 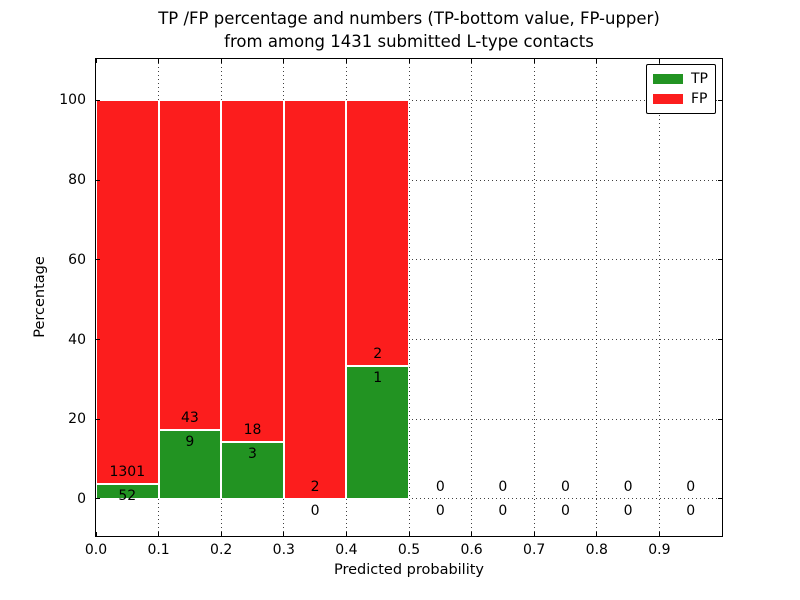 What do you see at coordinates (252, 430) in the screenshot?
I see `fp-count-label: 18` at bounding box center [252, 430].